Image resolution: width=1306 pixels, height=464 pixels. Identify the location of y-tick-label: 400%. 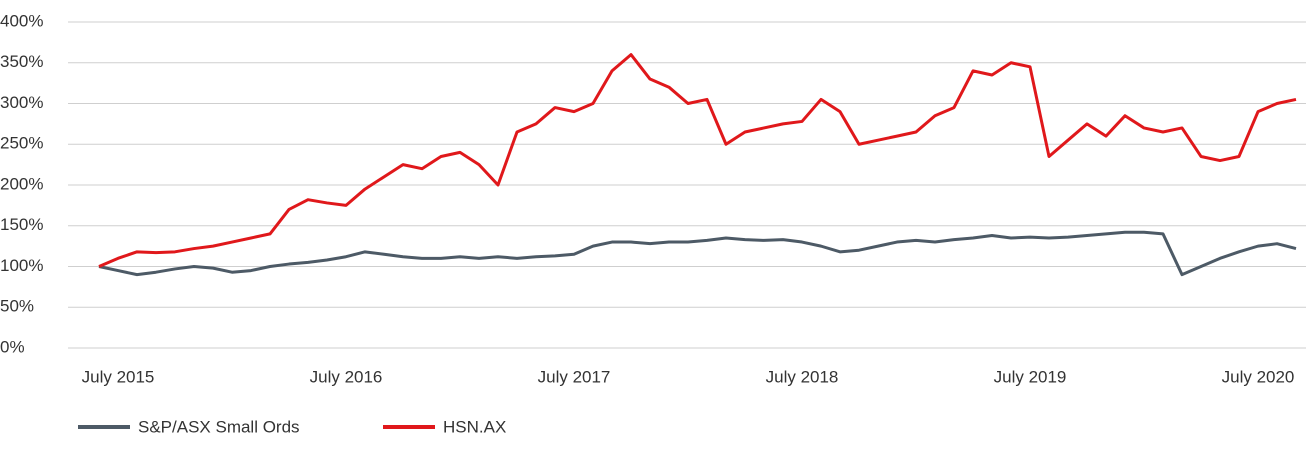
(21, 20).